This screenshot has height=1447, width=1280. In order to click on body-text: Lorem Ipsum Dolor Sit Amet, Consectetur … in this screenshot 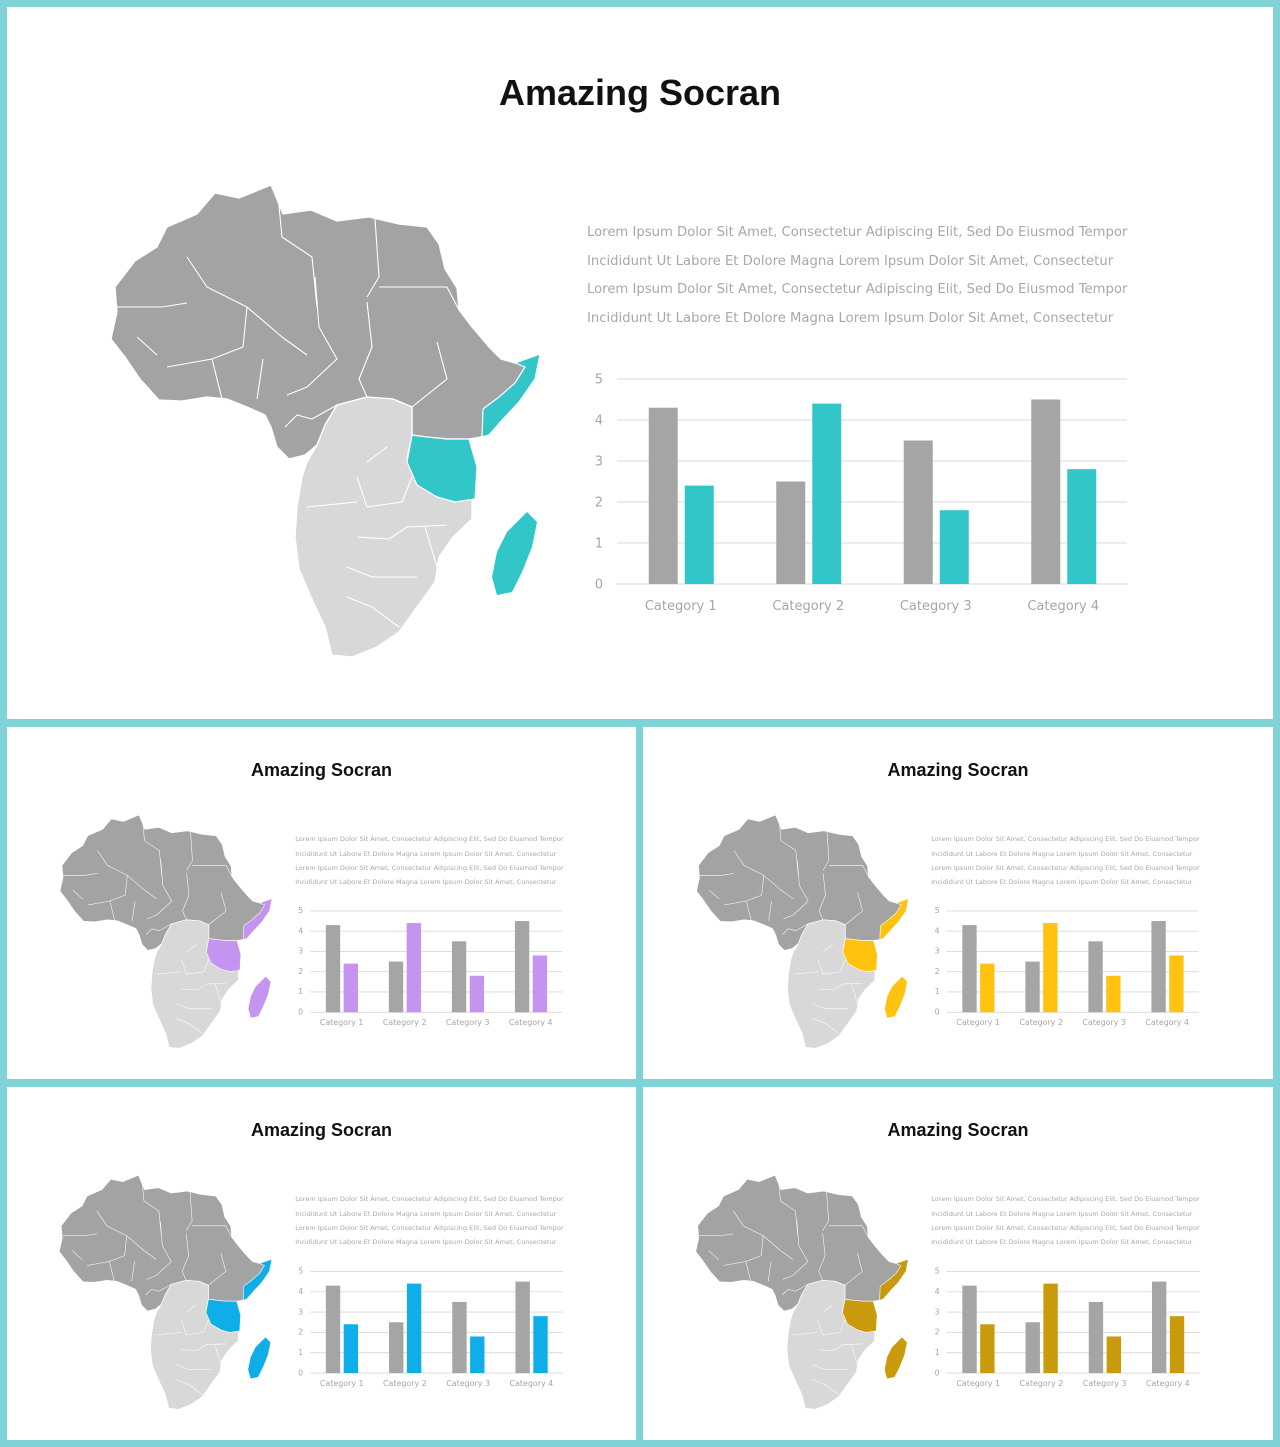, I will do `click(857, 276)`.